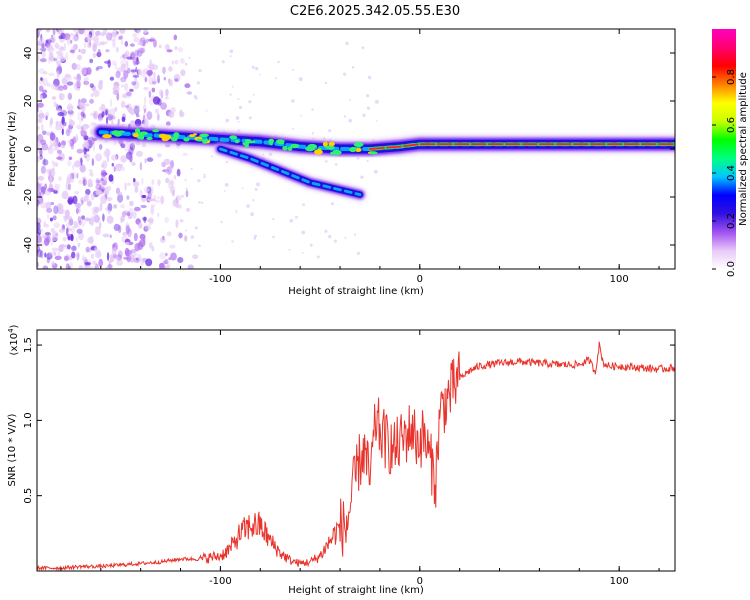 The image size is (750, 600). What do you see at coordinates (724, 173) in the screenshot?
I see `colorbar-ticks: 0.0 0.2 0.4 0.6 0.8` at bounding box center [724, 173].